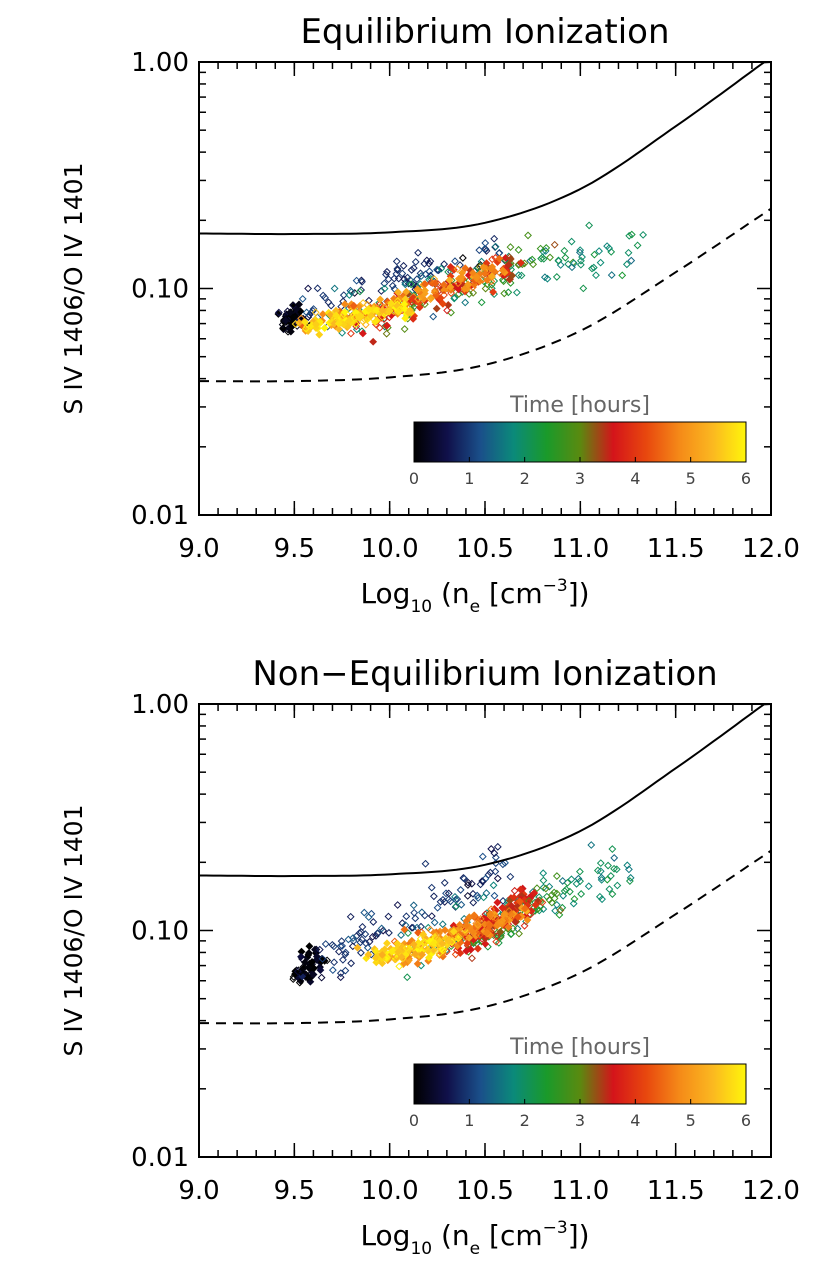 The image size is (830, 1283). What do you see at coordinates (294, 549) in the screenshot?
I see `x-tick-label: 9.5` at bounding box center [294, 549].